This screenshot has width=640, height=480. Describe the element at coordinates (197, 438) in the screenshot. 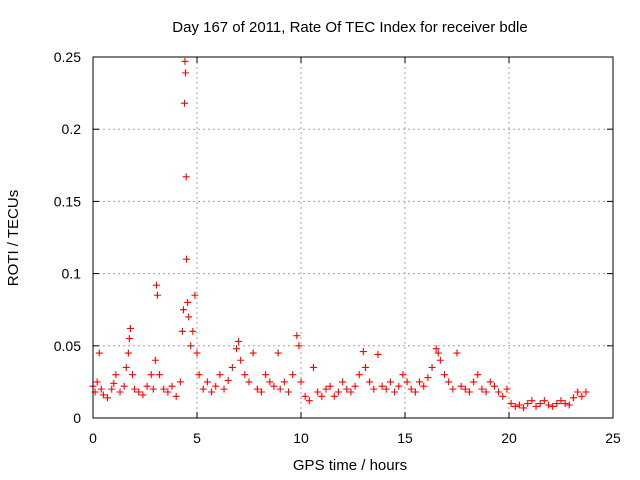

I see `x-tick-label: 5` at that location.